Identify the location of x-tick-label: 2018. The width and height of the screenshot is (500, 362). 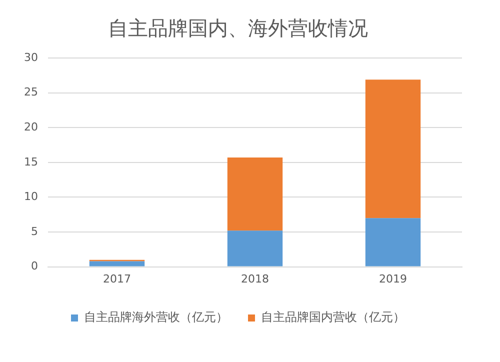
(255, 279).